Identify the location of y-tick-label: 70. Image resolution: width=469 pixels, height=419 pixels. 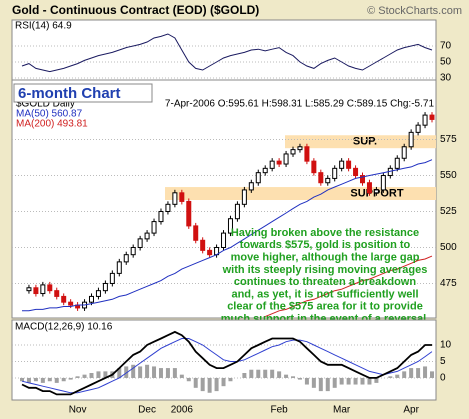
(446, 46).